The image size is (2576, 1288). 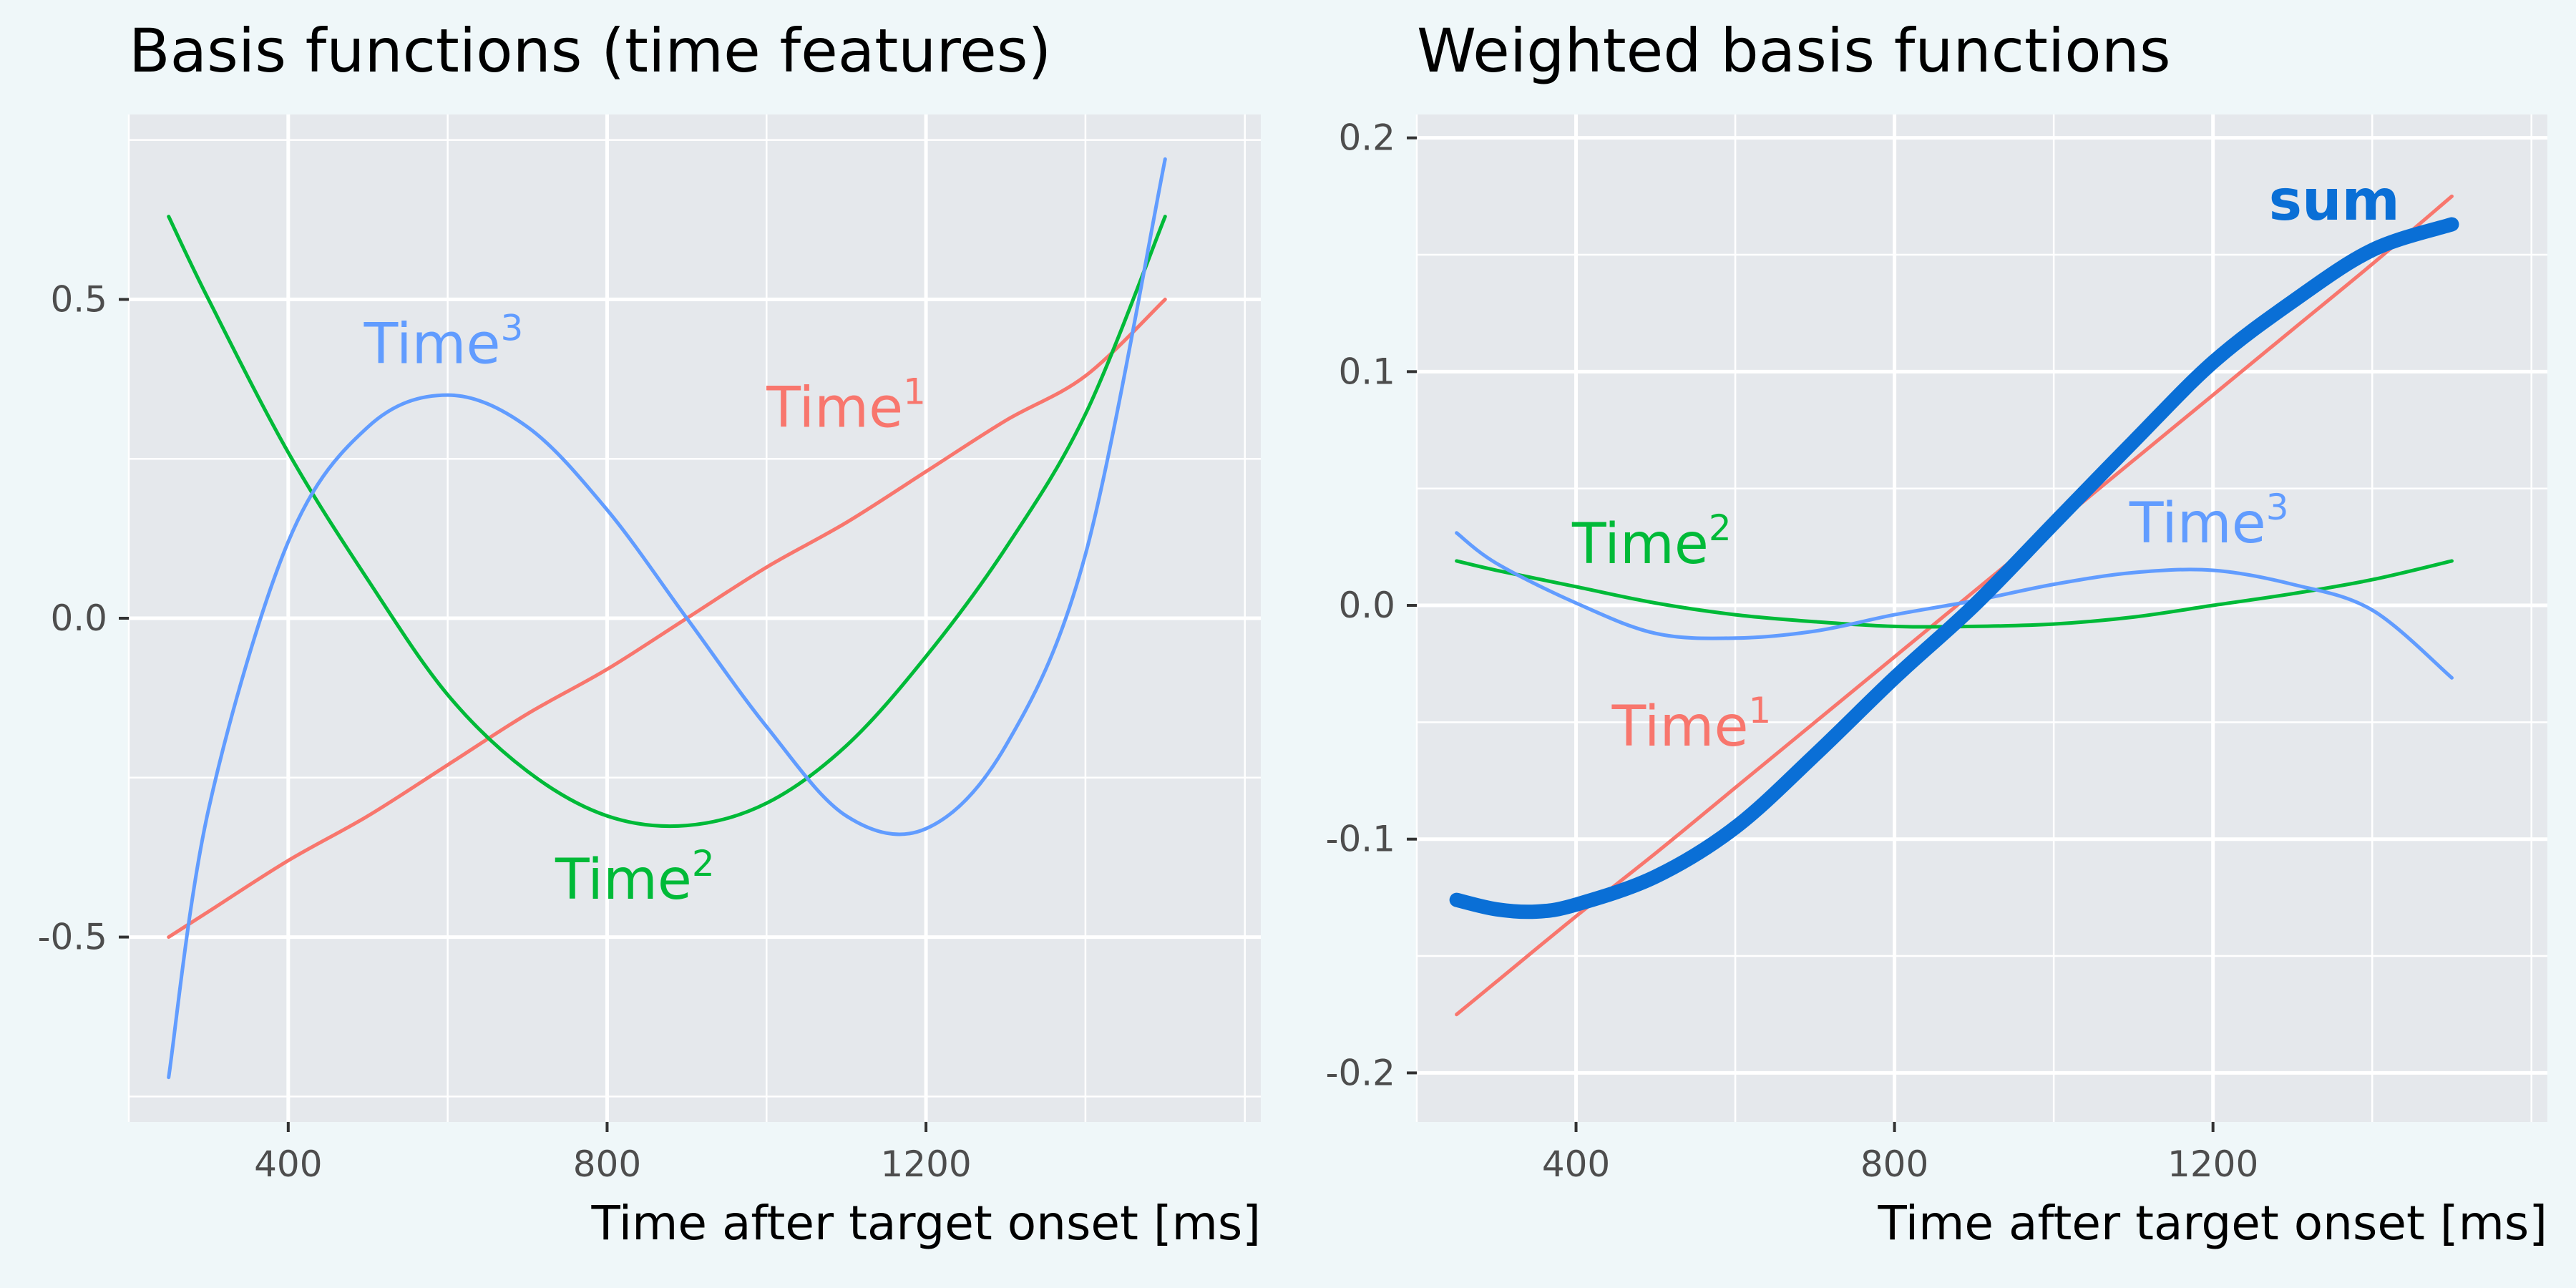 I want to click on curve-labels: Time1 Time2 Time3 sum, so click(x=1985, y=464).